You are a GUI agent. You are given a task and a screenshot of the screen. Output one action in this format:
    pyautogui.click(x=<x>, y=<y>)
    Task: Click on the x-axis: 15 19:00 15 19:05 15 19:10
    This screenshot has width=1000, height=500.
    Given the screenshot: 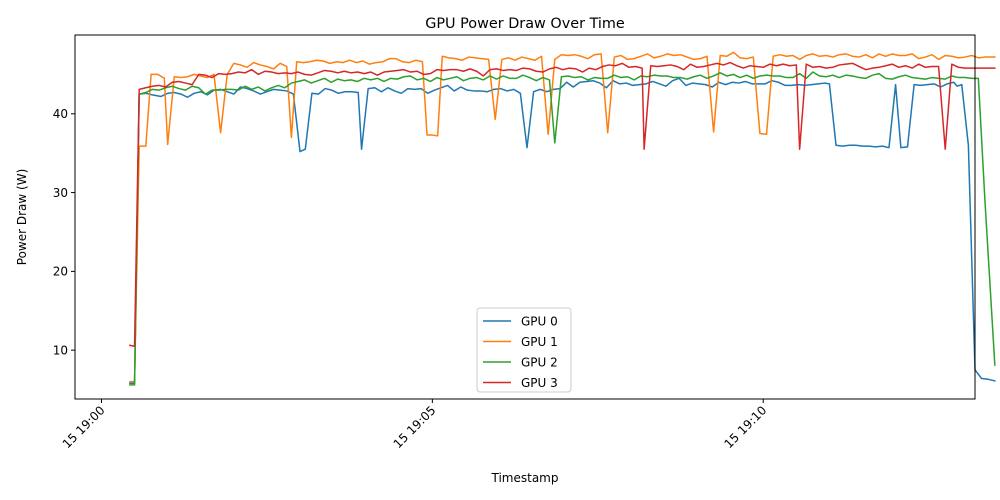 What is the action you would take?
    pyautogui.click(x=415, y=425)
    